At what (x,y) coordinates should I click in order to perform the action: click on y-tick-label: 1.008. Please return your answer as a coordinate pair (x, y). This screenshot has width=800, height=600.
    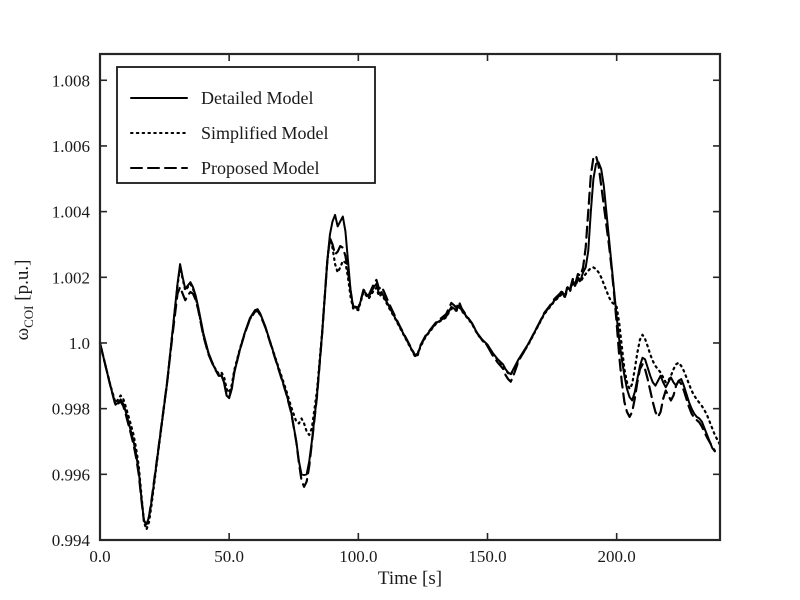
    Looking at the image, I should click on (71, 80).